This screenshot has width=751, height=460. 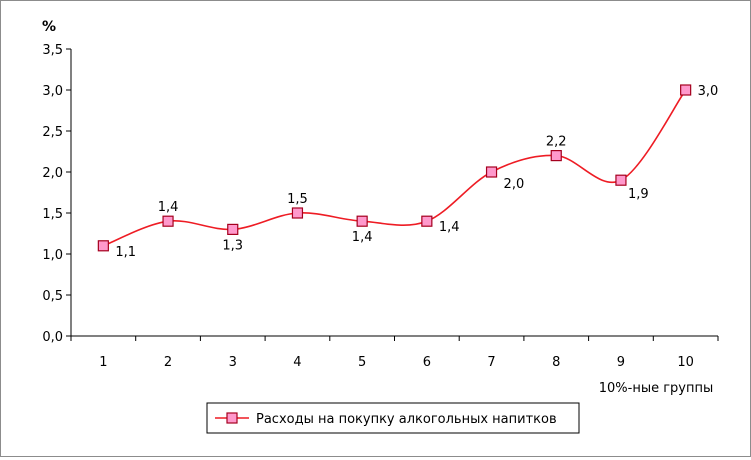 I want to click on x-tick-label: 5, so click(x=362, y=362).